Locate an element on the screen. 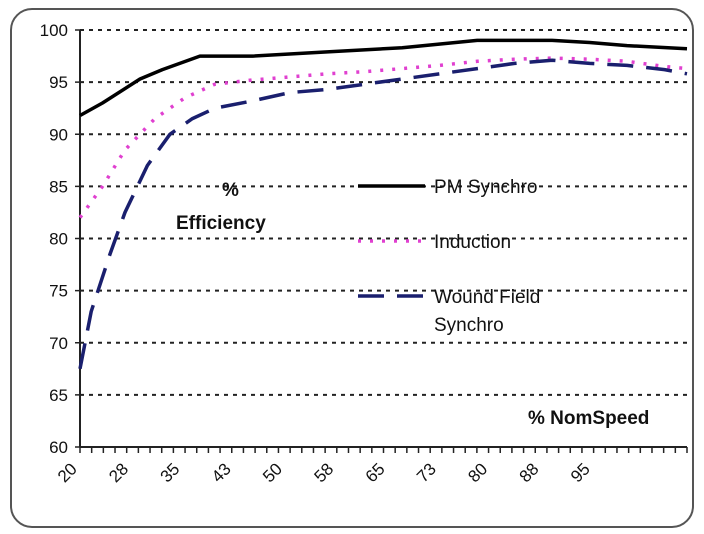 This screenshot has width=704, height=534. y-tick-label-65: 65 is located at coordinates (58, 395).